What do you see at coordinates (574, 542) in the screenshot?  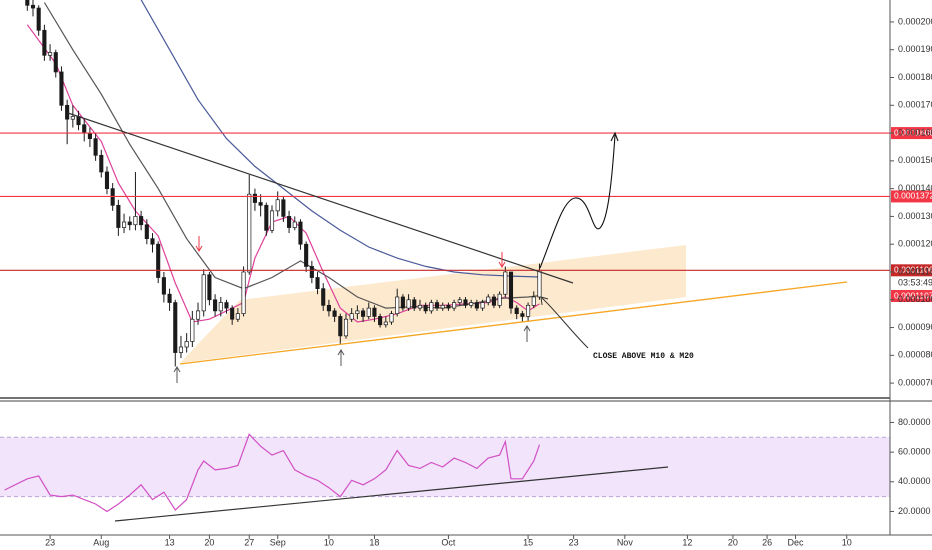 I see `x-tick-label: 23` at bounding box center [574, 542].